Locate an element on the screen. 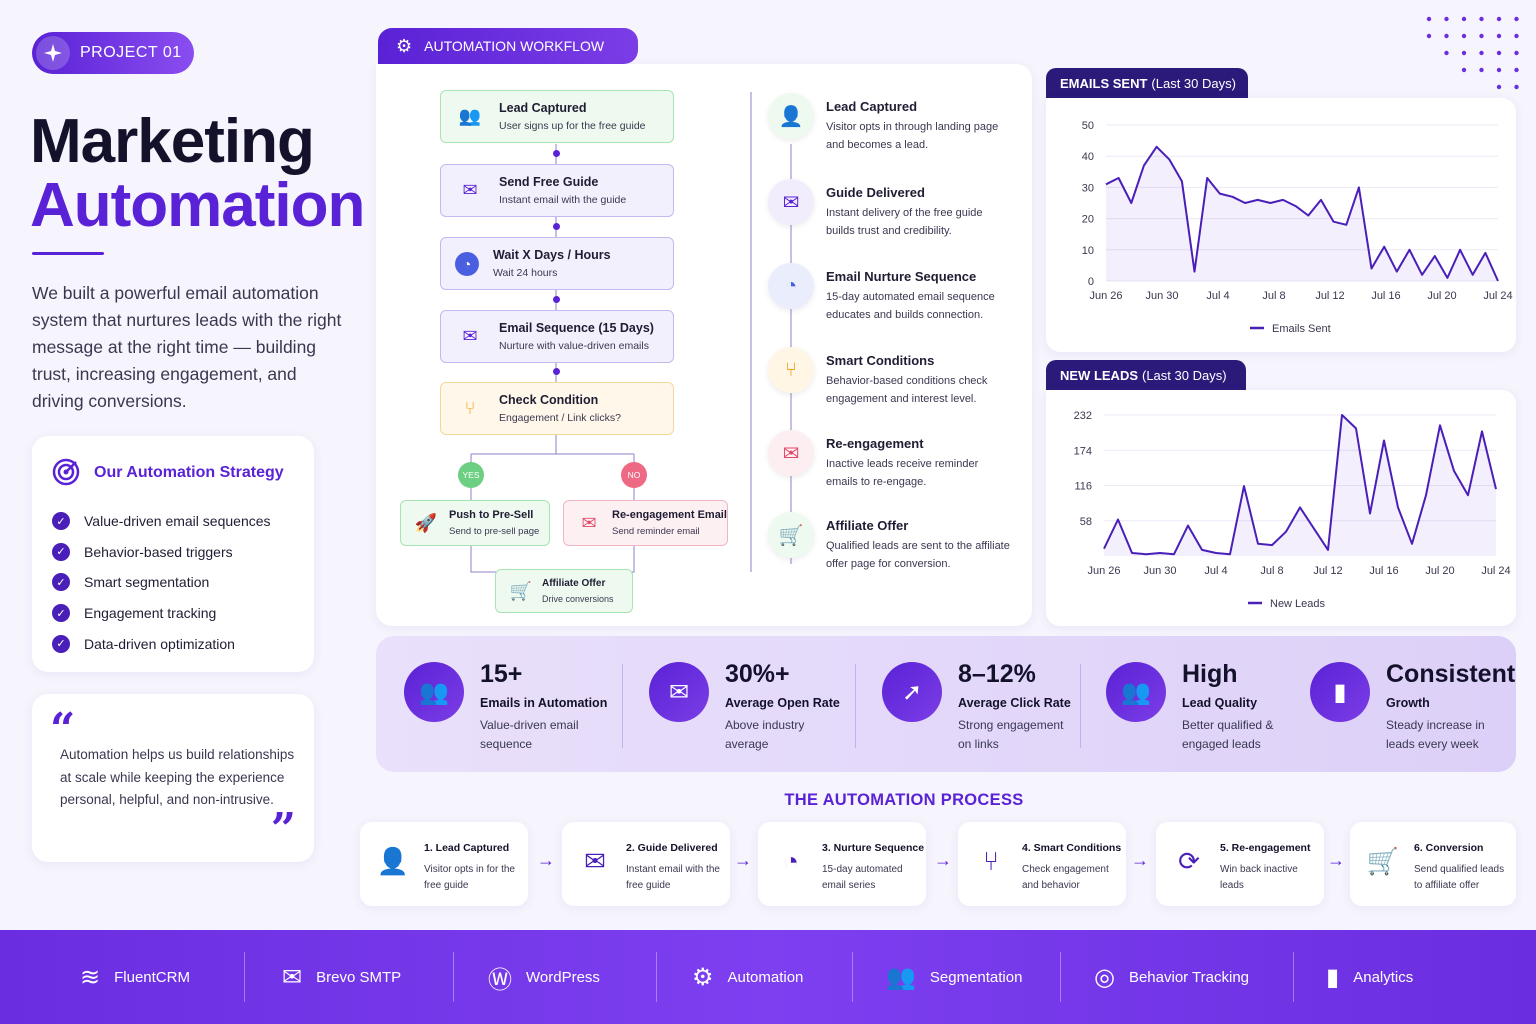 This screenshot has height=1024, width=1536. y-tick-label: 0 is located at coordinates (1091, 282).